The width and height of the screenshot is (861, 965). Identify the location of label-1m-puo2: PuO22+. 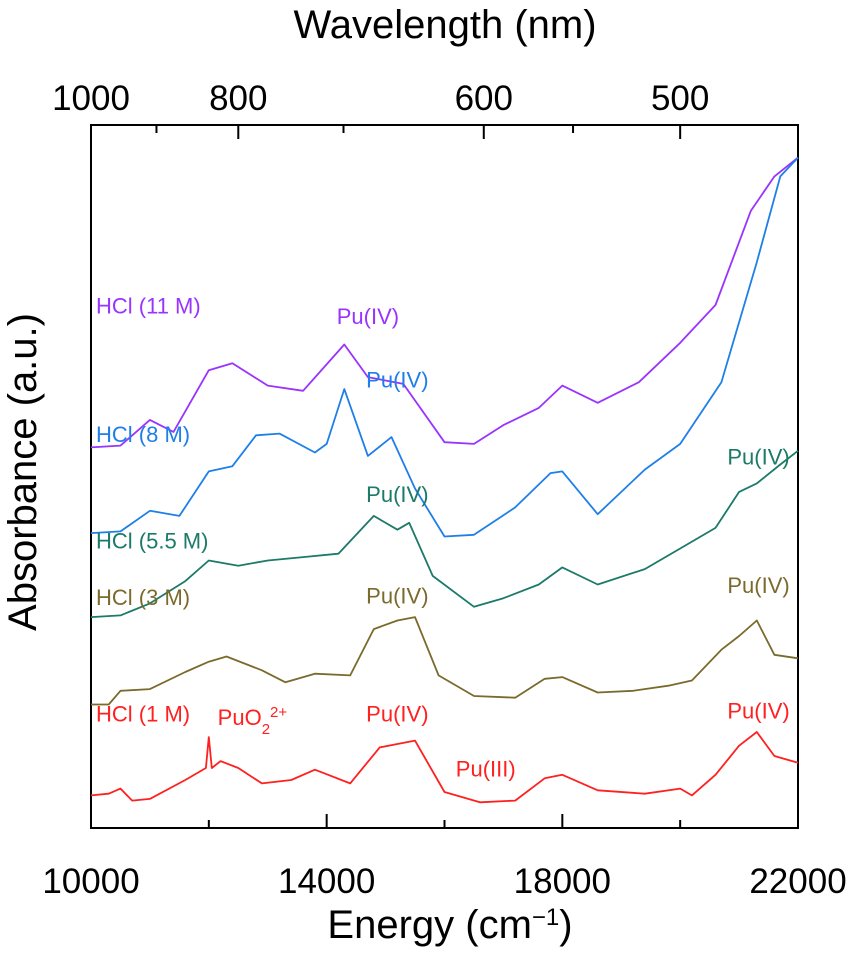
(253, 721).